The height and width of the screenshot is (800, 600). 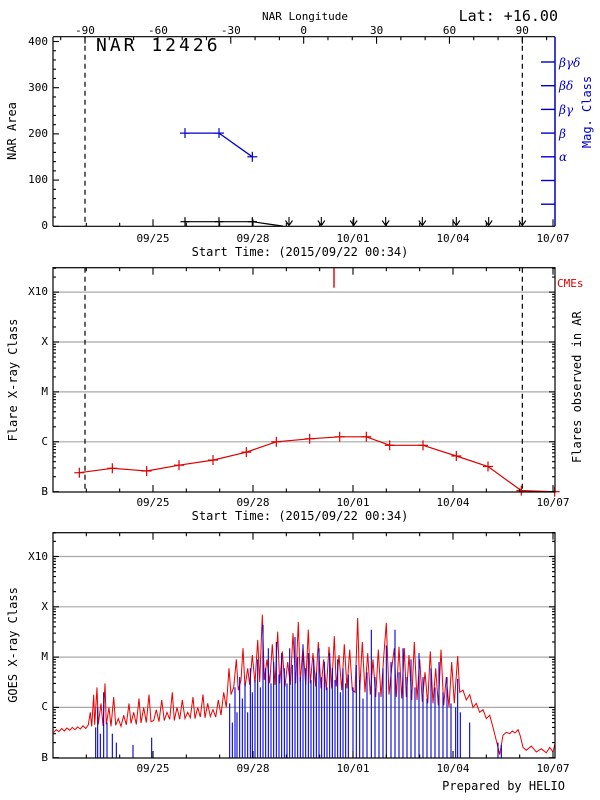 What do you see at coordinates (38, 41) in the screenshot?
I see `y-tick-label: 400` at bounding box center [38, 41].